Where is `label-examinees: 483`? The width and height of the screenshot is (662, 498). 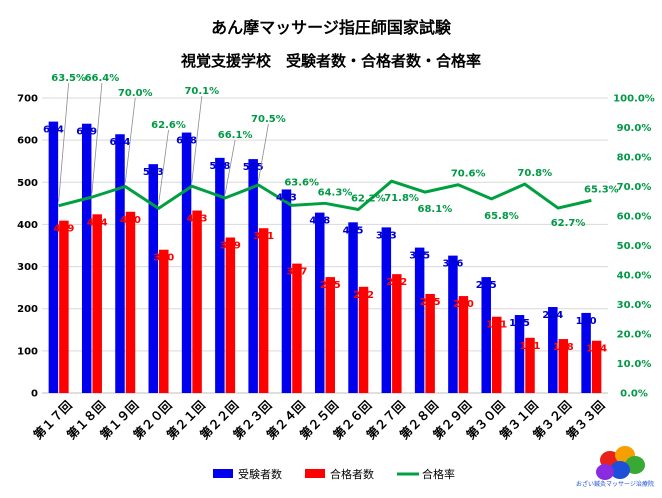
label-examinees: 483 is located at coordinates (286, 197).